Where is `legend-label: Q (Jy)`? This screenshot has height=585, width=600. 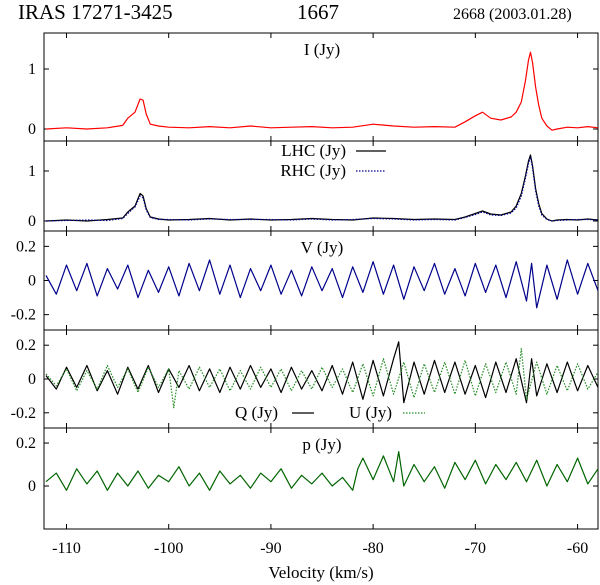 legend-label: Q (Jy) is located at coordinates (256, 412).